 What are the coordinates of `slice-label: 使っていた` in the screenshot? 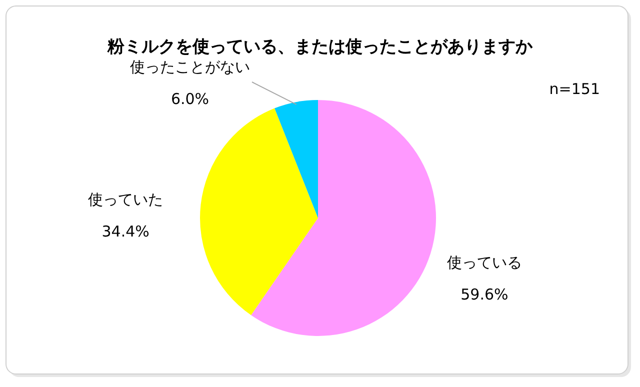 It's located at (126, 199).